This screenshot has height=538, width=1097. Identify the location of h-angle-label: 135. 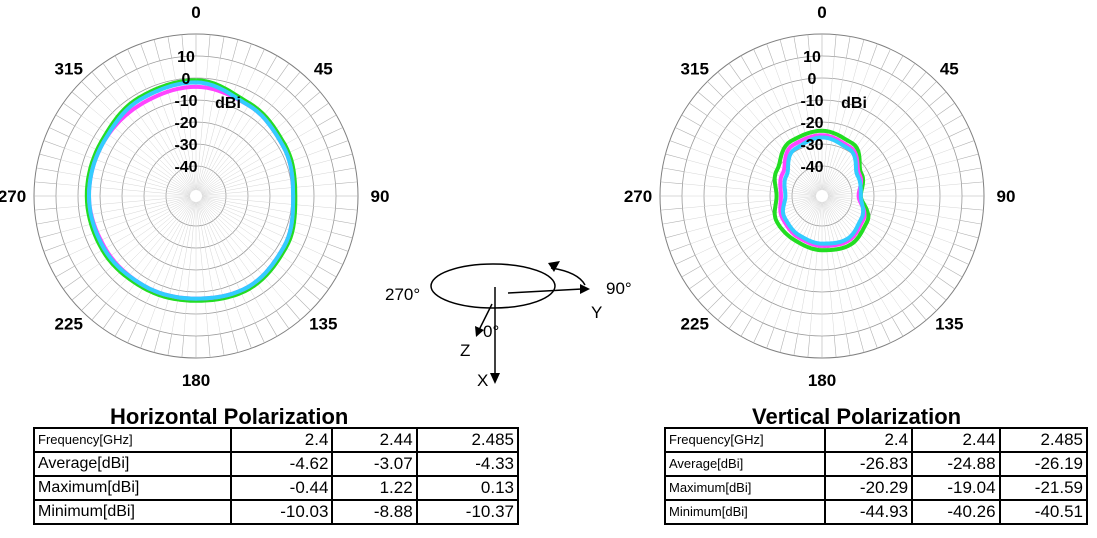
(323, 323).